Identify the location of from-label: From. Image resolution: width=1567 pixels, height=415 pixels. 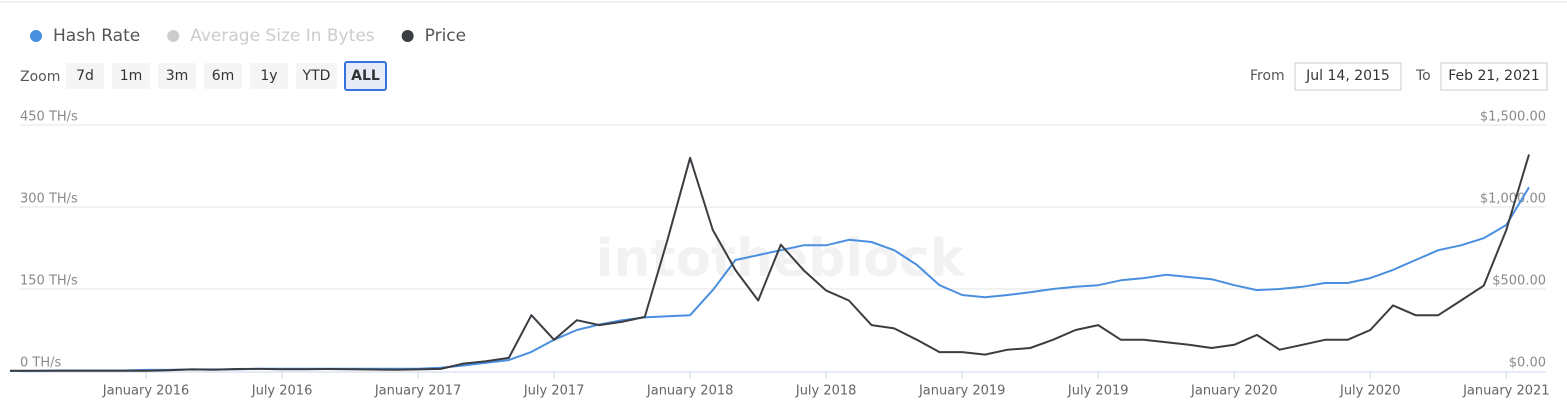
(1267, 76).